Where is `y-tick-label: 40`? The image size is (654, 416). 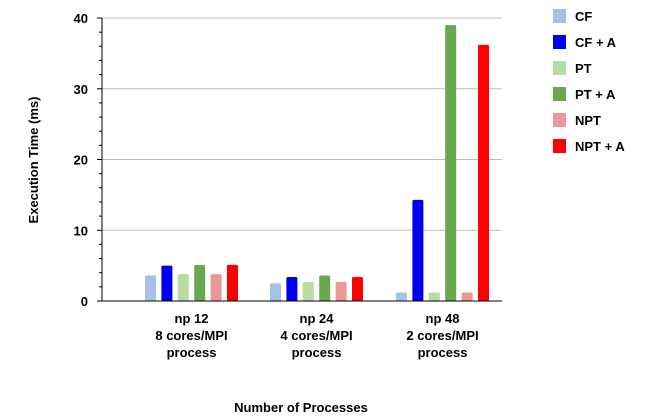
y-tick-label: 40 is located at coordinates (81, 18).